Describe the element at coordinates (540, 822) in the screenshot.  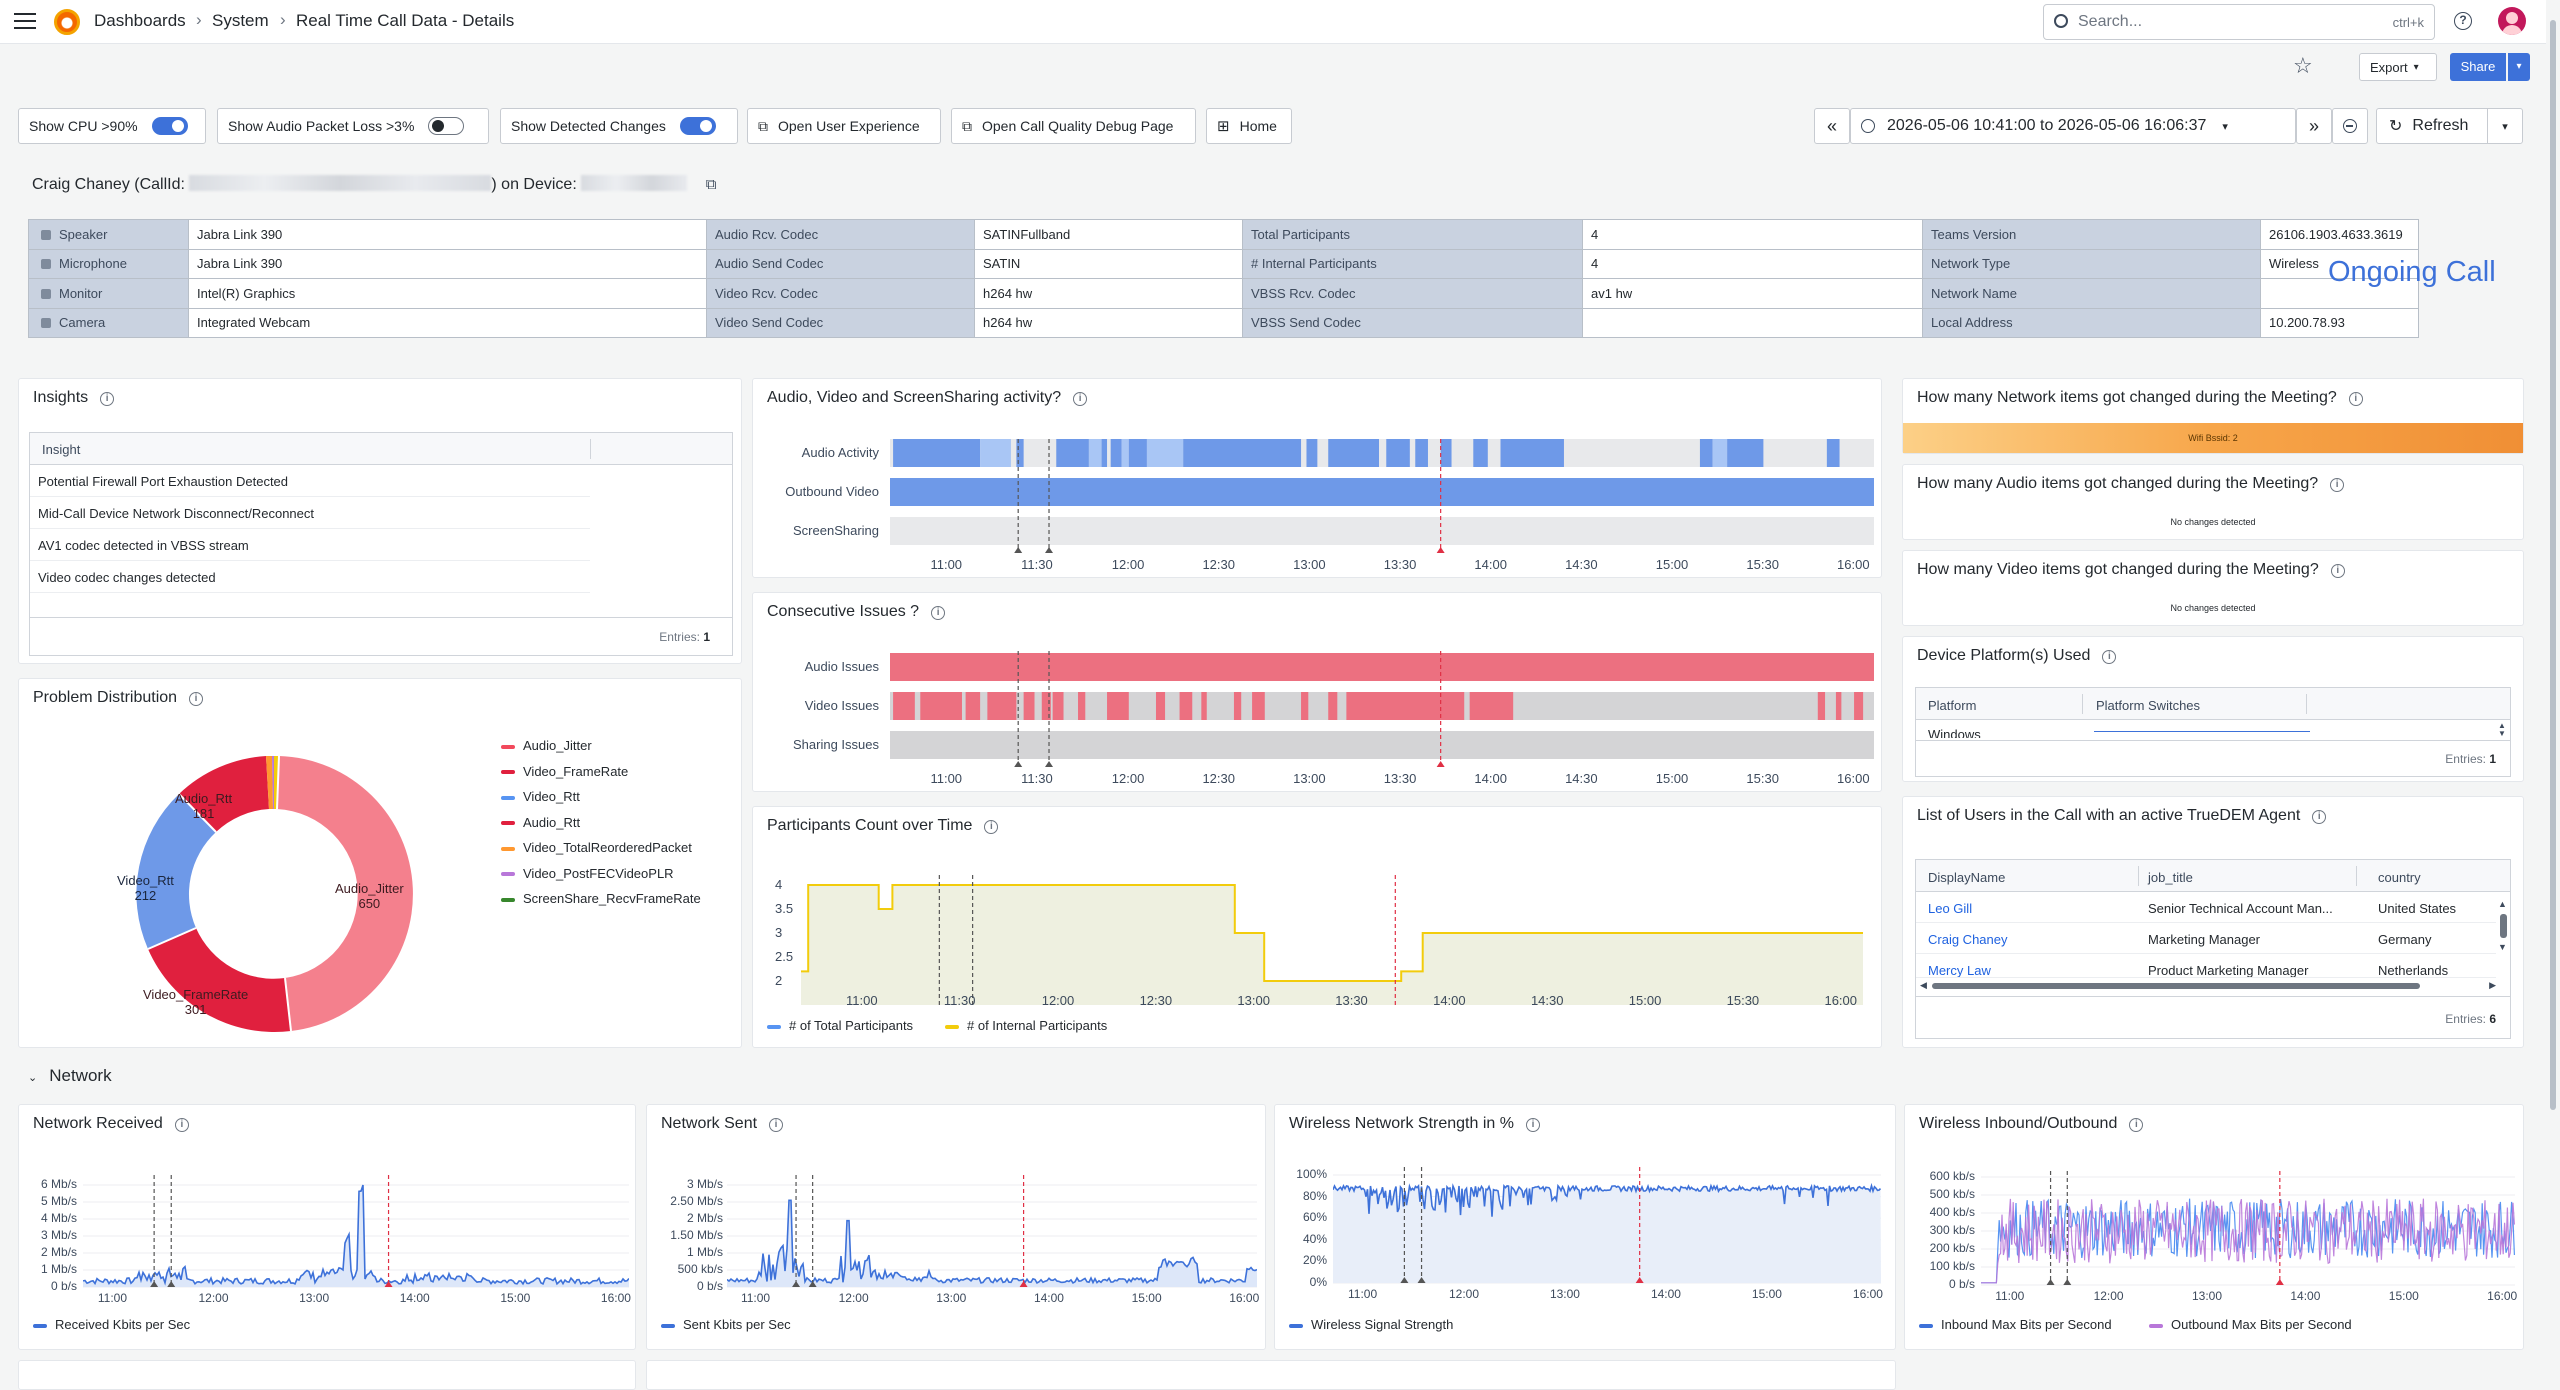
I see `legend-item: Audio_Rtt` at that location.